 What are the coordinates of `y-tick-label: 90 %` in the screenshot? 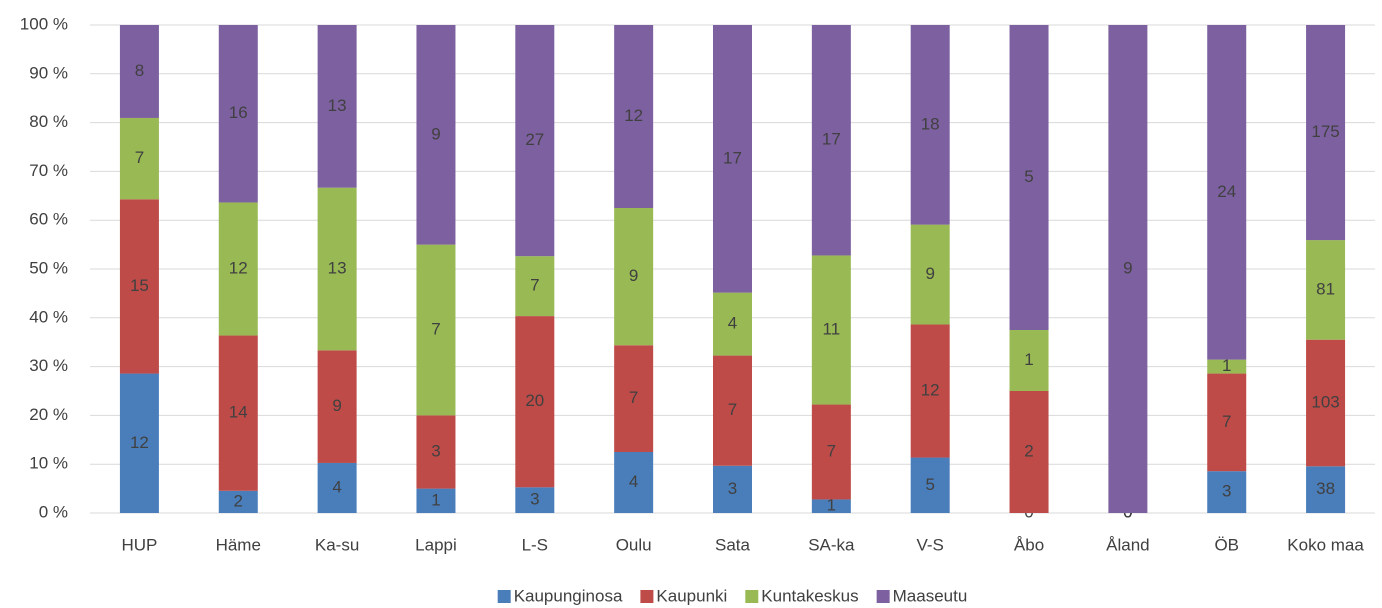 It's located at (48, 72).